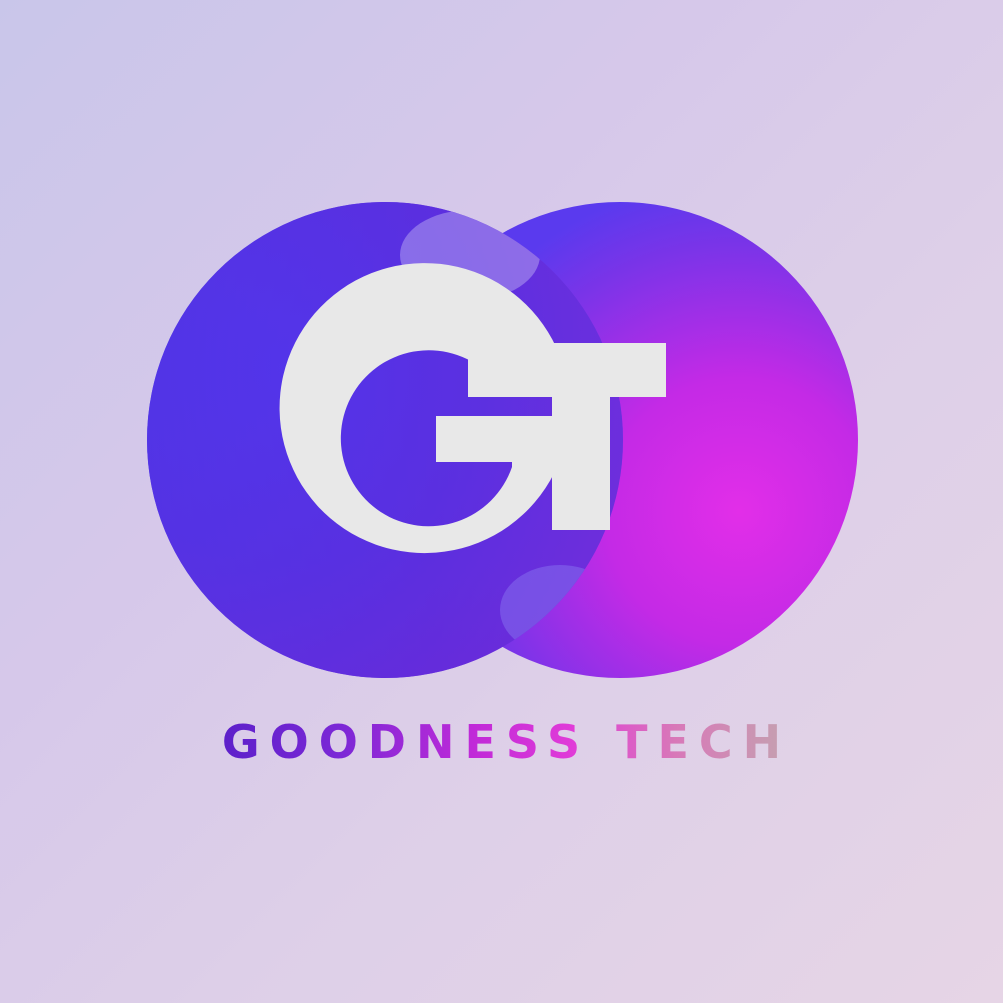  I want to click on wordmark-text: GOODNESS TECH, so click(501, 742).